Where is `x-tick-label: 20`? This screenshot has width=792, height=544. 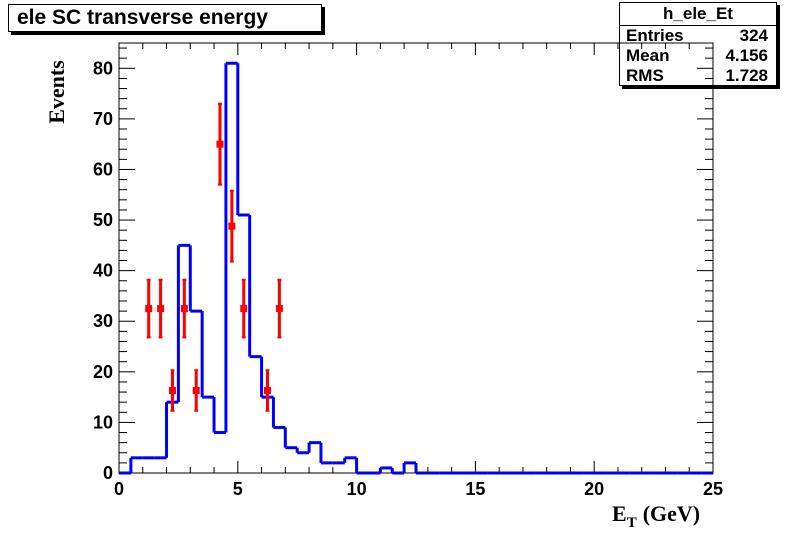 x-tick-label: 20 is located at coordinates (594, 489).